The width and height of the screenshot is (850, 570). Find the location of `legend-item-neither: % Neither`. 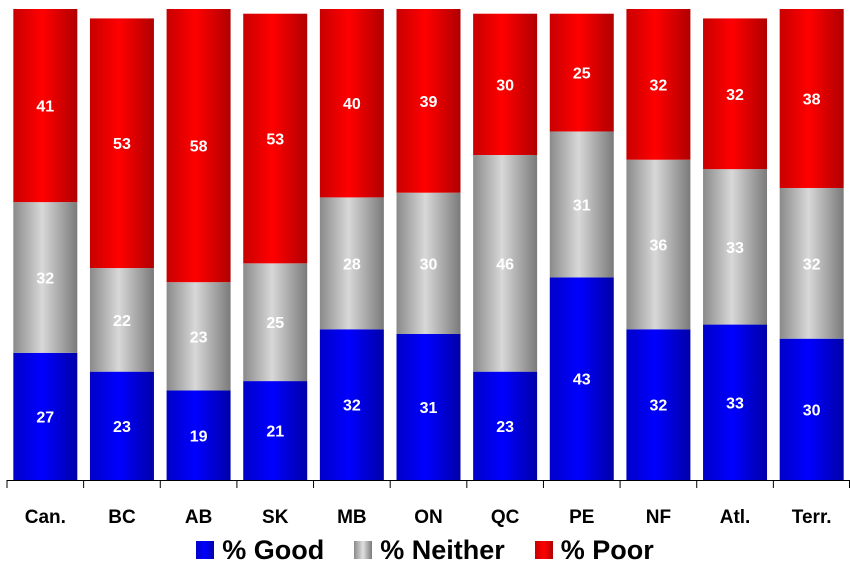

legend-item-neither: % Neither is located at coordinates (429, 550).